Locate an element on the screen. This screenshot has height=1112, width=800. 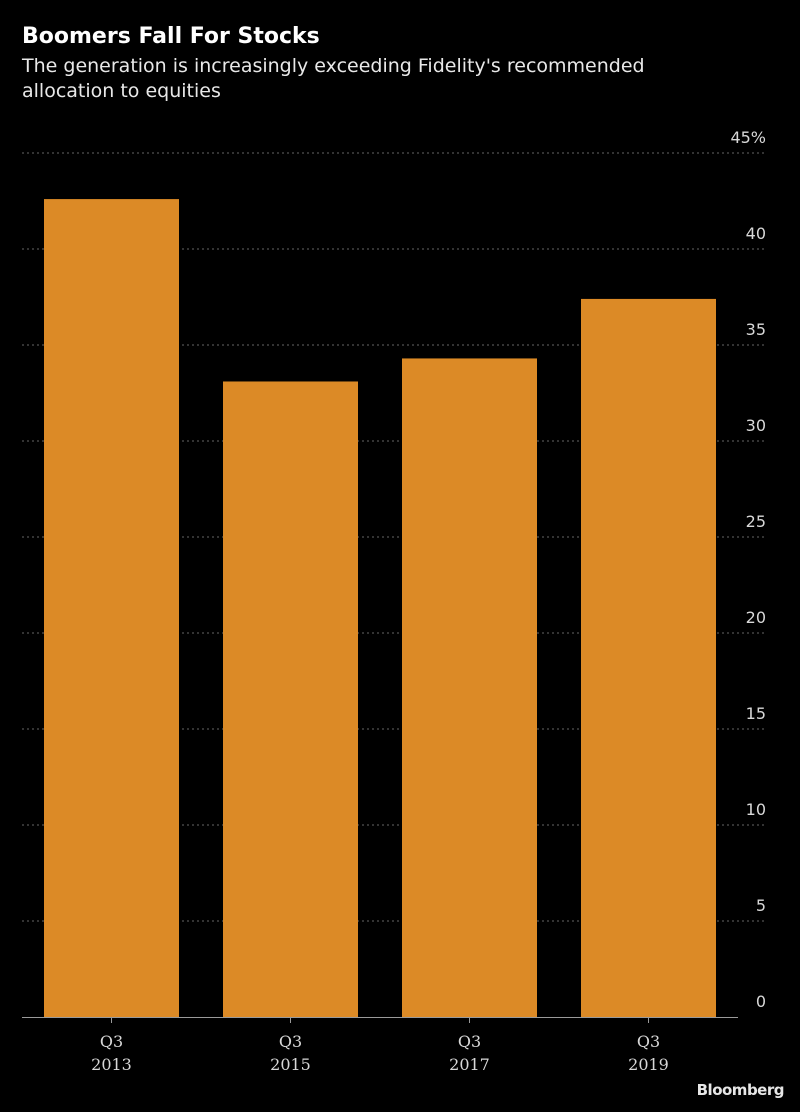
y-tick-label: 0 is located at coordinates (761, 1001).